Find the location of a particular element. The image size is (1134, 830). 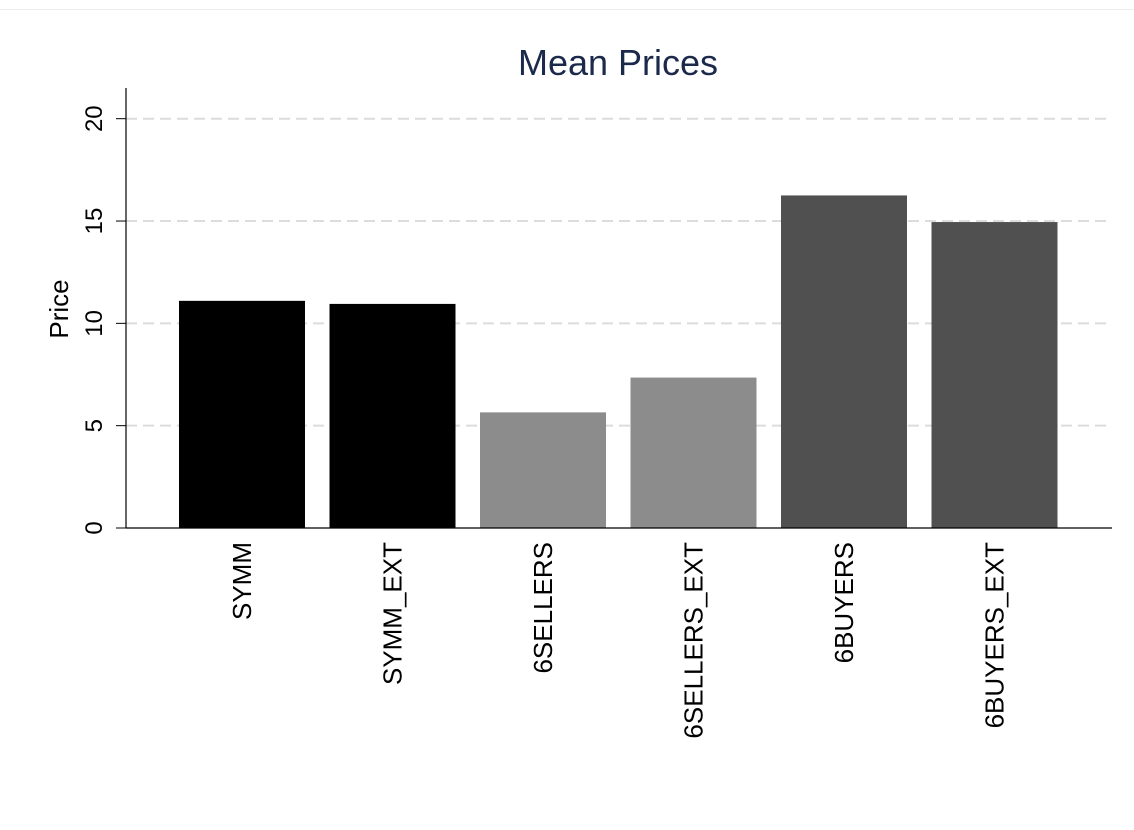

x-tick-label: 6BUYERS is located at coordinates (844, 602).